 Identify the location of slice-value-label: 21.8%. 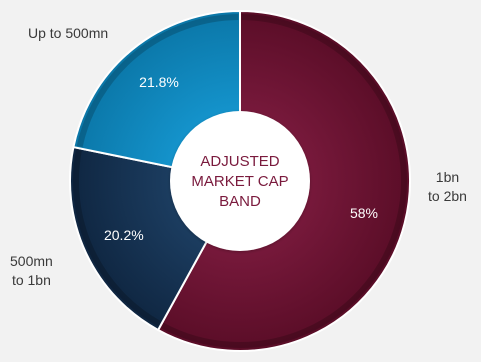
(159, 82).